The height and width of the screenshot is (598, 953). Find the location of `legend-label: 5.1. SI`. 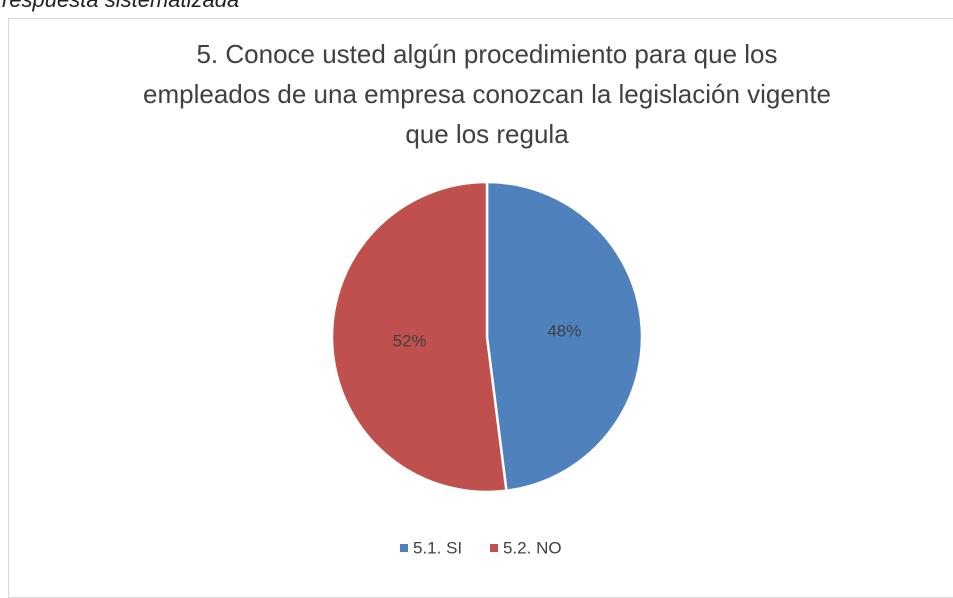

legend-label: 5.1. SI is located at coordinates (437, 547).